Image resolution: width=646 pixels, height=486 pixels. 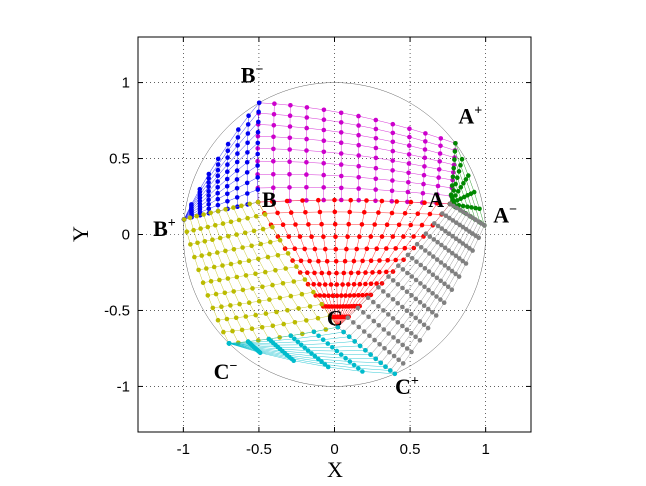 I want to click on vertex-label-A+: A+, so click(x=470, y=116).